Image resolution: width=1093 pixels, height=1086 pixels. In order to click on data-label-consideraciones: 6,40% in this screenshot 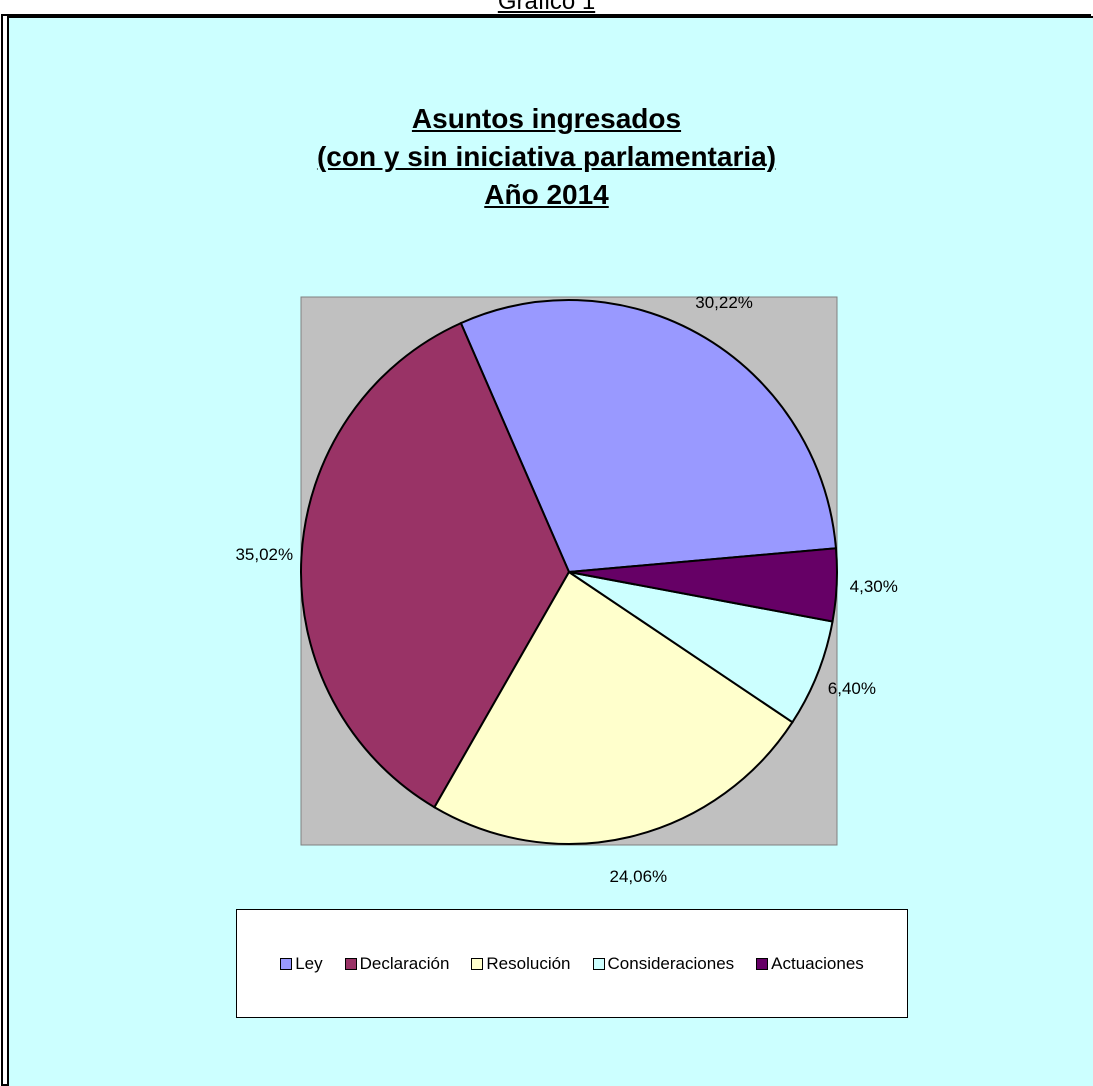, I will do `click(851, 689)`.